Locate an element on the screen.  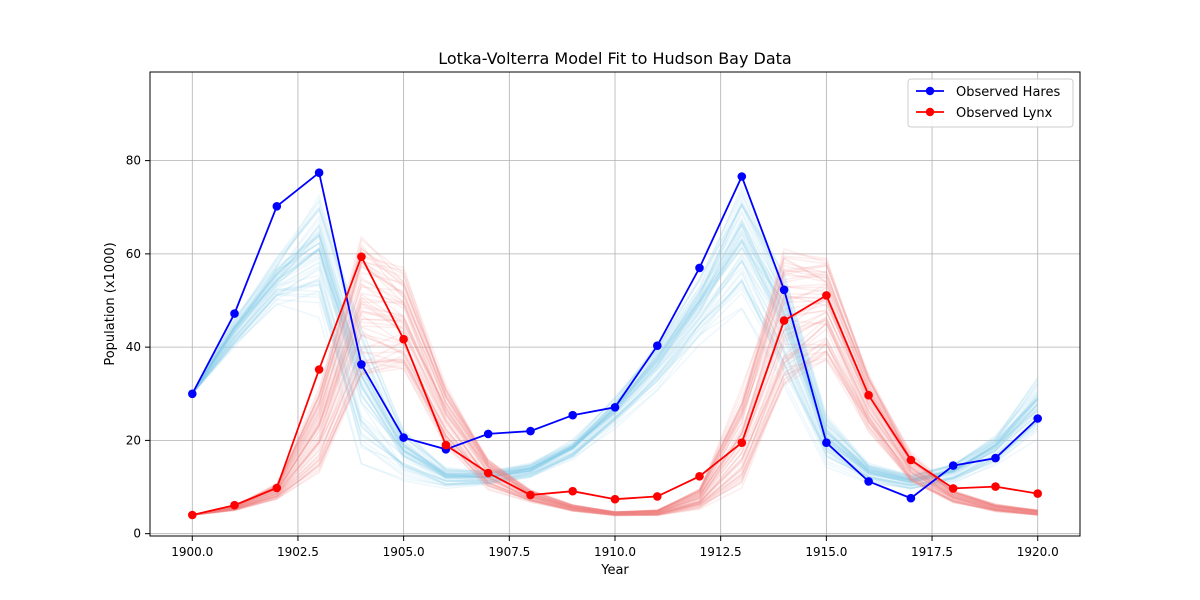
legend-lynx-marker is located at coordinates (930, 112).